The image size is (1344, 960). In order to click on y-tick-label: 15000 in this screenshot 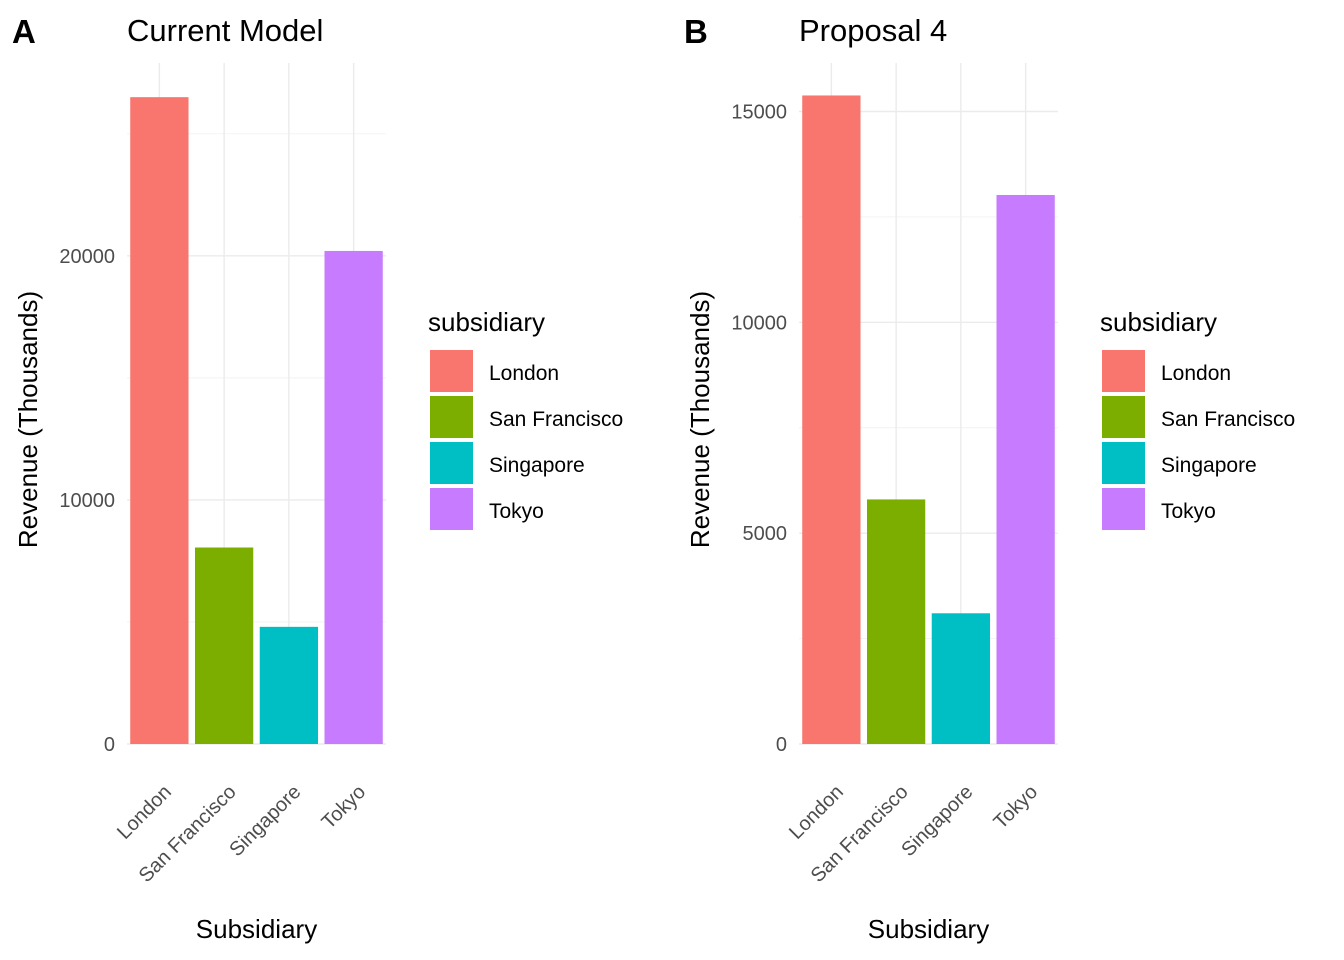, I will do `click(759, 112)`.